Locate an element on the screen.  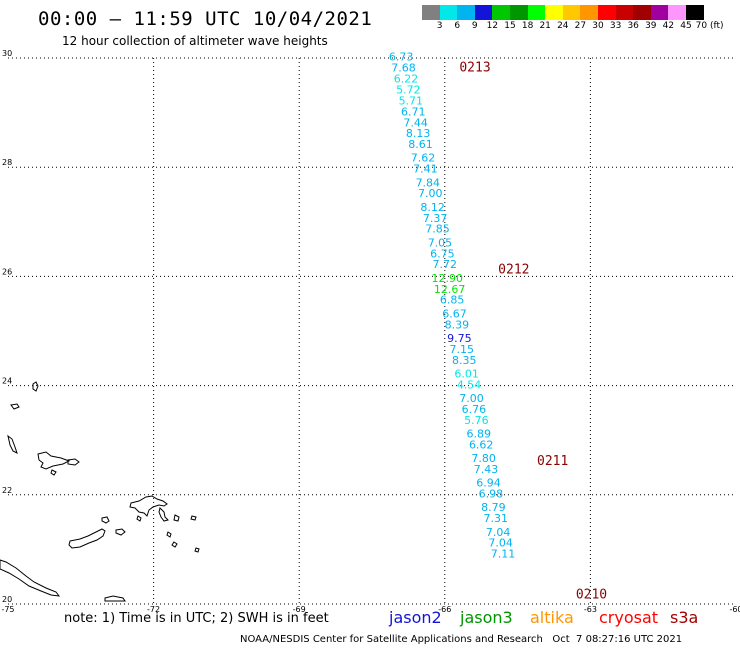
lat-tick-label: 30 is located at coordinates (7, 53).